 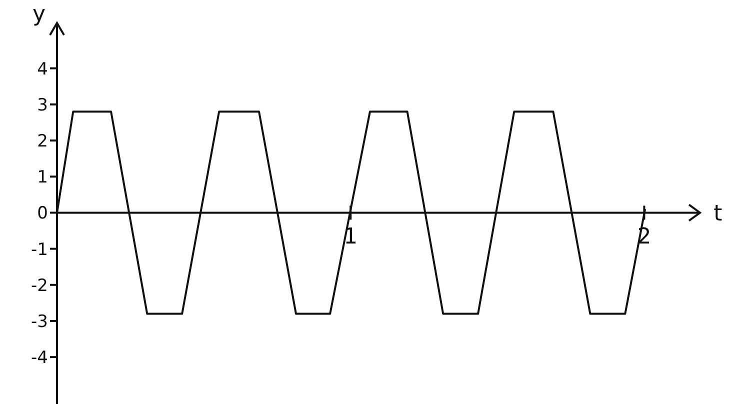 I want to click on y-tick-label: -3, so click(x=39, y=322).